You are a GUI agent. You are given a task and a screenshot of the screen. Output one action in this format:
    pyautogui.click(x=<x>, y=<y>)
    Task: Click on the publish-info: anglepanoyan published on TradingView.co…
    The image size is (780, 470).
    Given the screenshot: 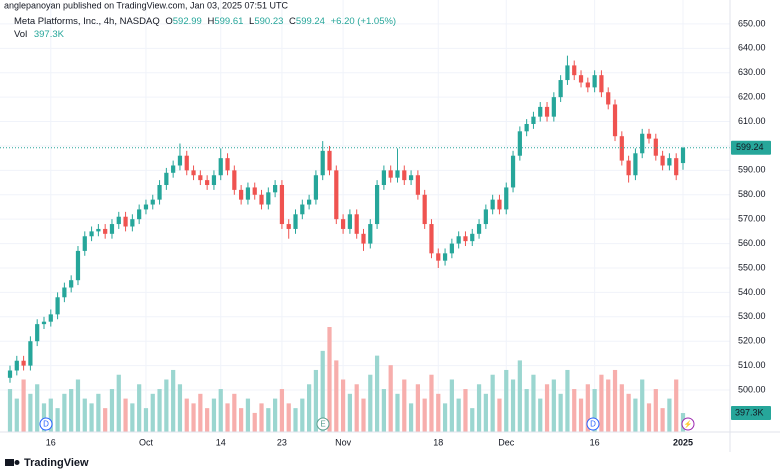 What is the action you would take?
    pyautogui.click(x=146, y=5)
    